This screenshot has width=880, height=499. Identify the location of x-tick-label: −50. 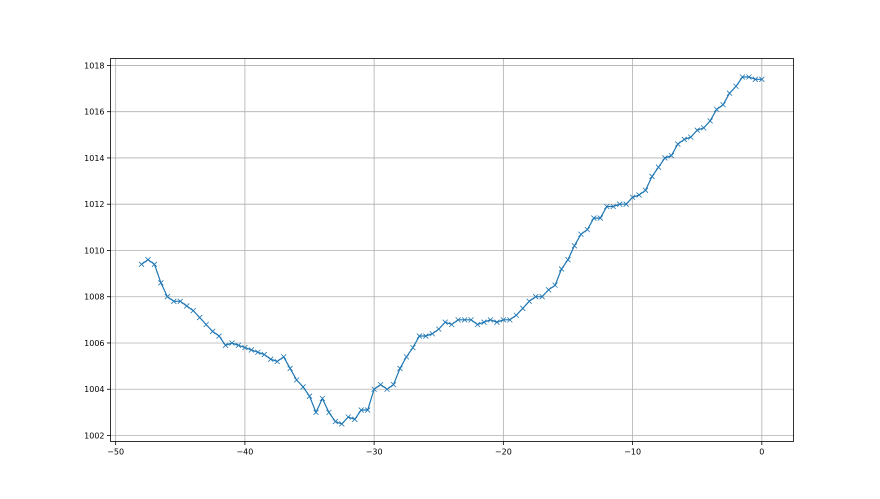
(115, 452).